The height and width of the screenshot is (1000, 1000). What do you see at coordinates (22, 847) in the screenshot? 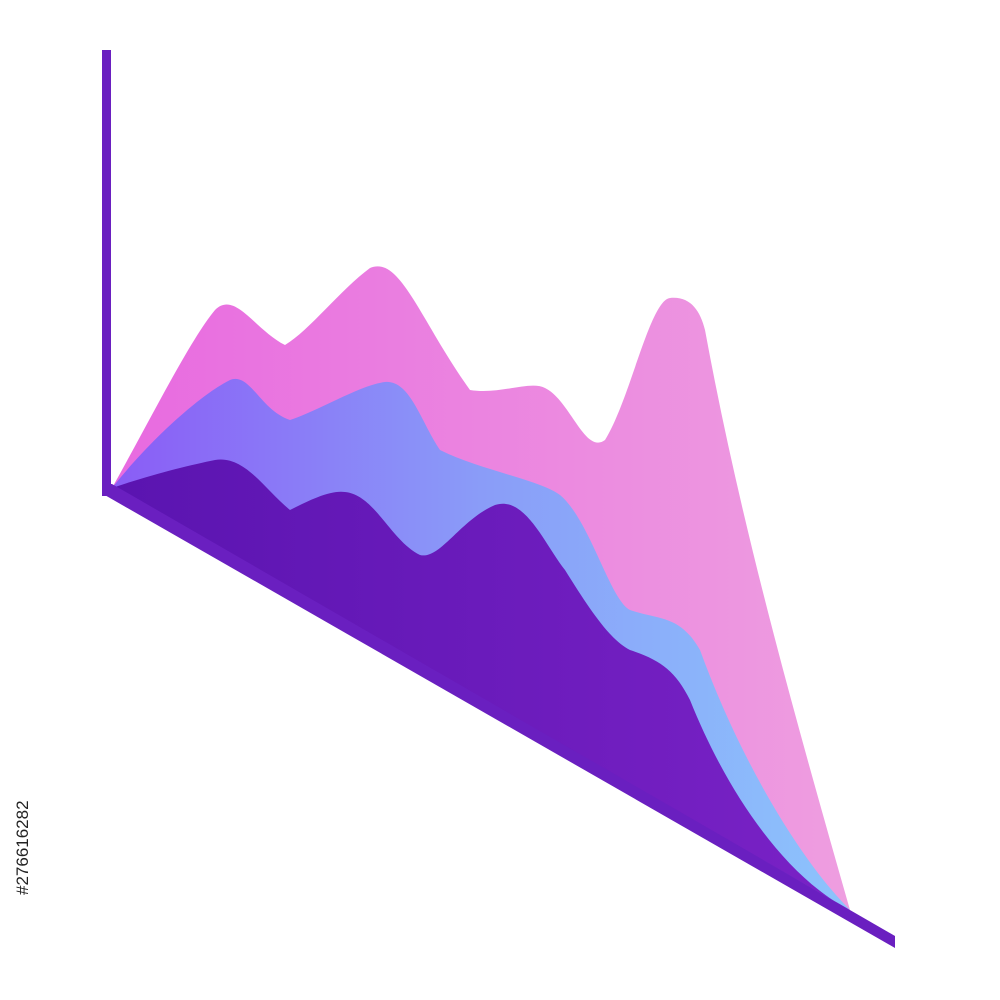
I see `stock-id: #276616282` at bounding box center [22, 847].